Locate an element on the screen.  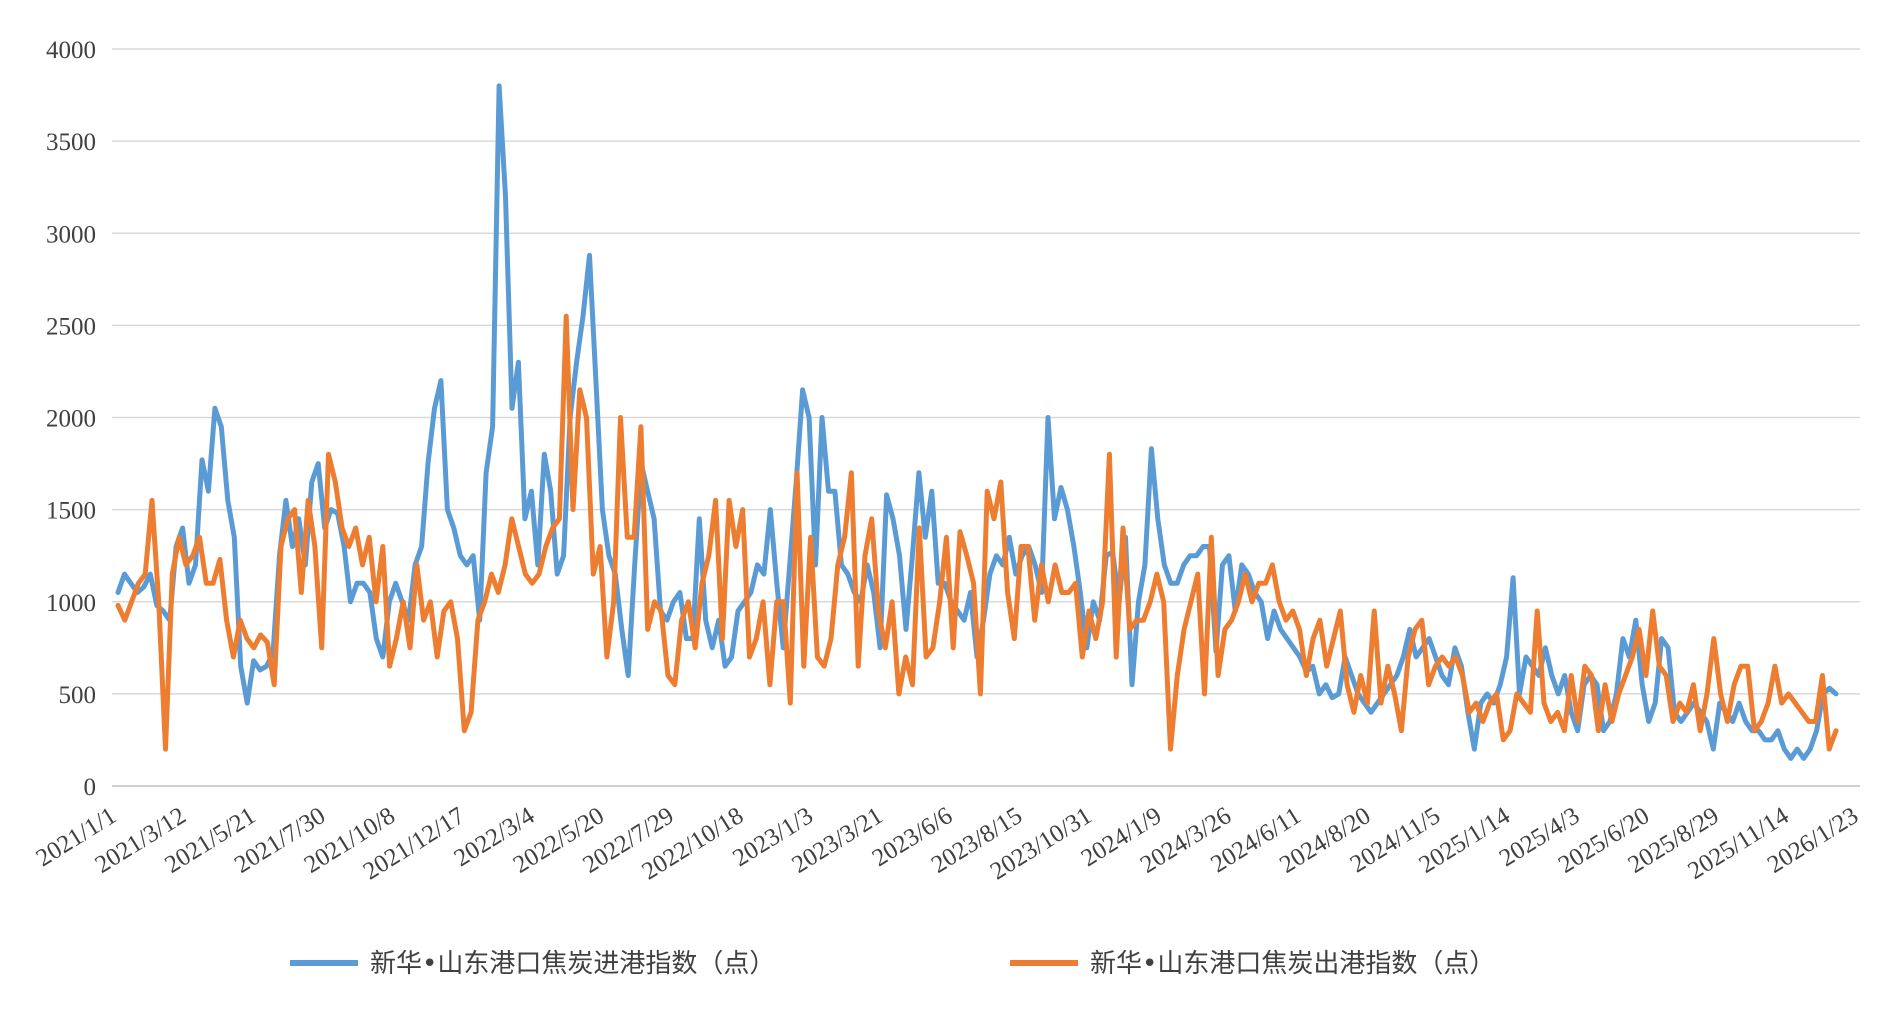
y-tick-label: 0 is located at coordinates (90, 787).